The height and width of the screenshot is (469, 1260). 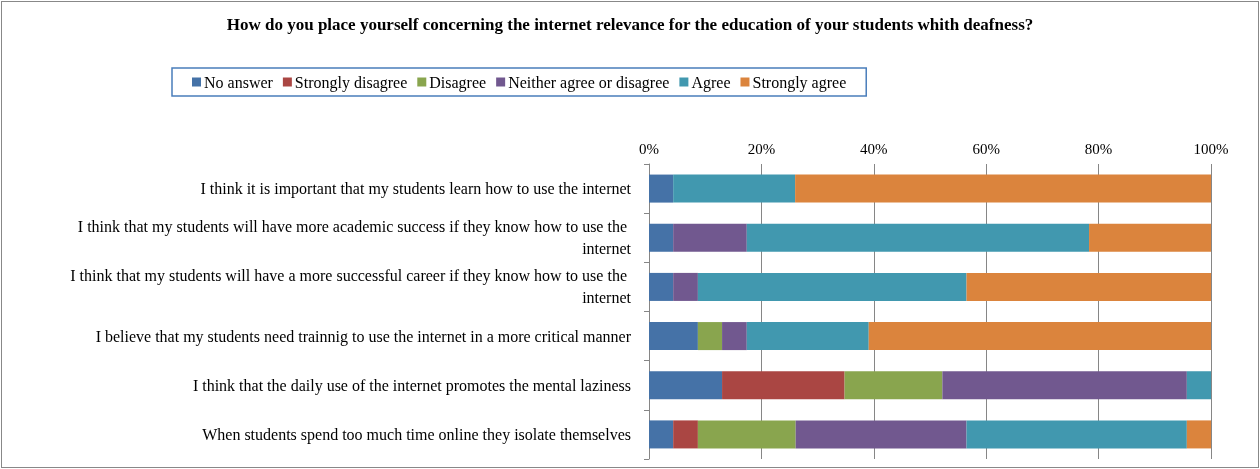 I want to click on x-tick-label: 20%, so click(x=761, y=148).